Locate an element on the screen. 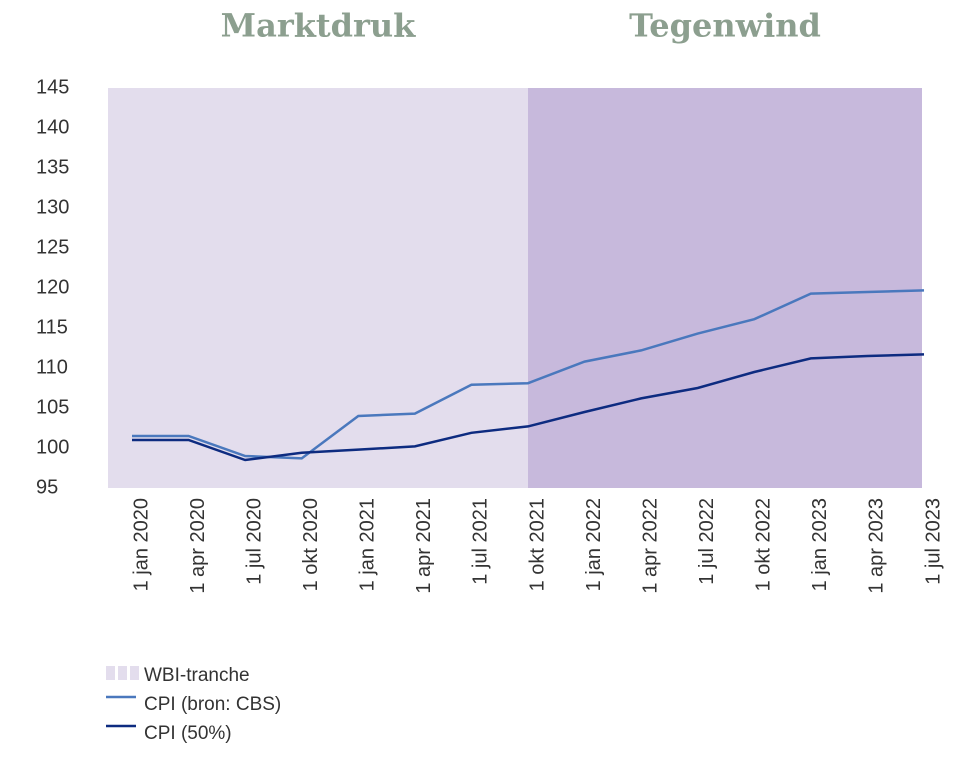 The image size is (956, 759). series-line is located at coordinates (528, 407).